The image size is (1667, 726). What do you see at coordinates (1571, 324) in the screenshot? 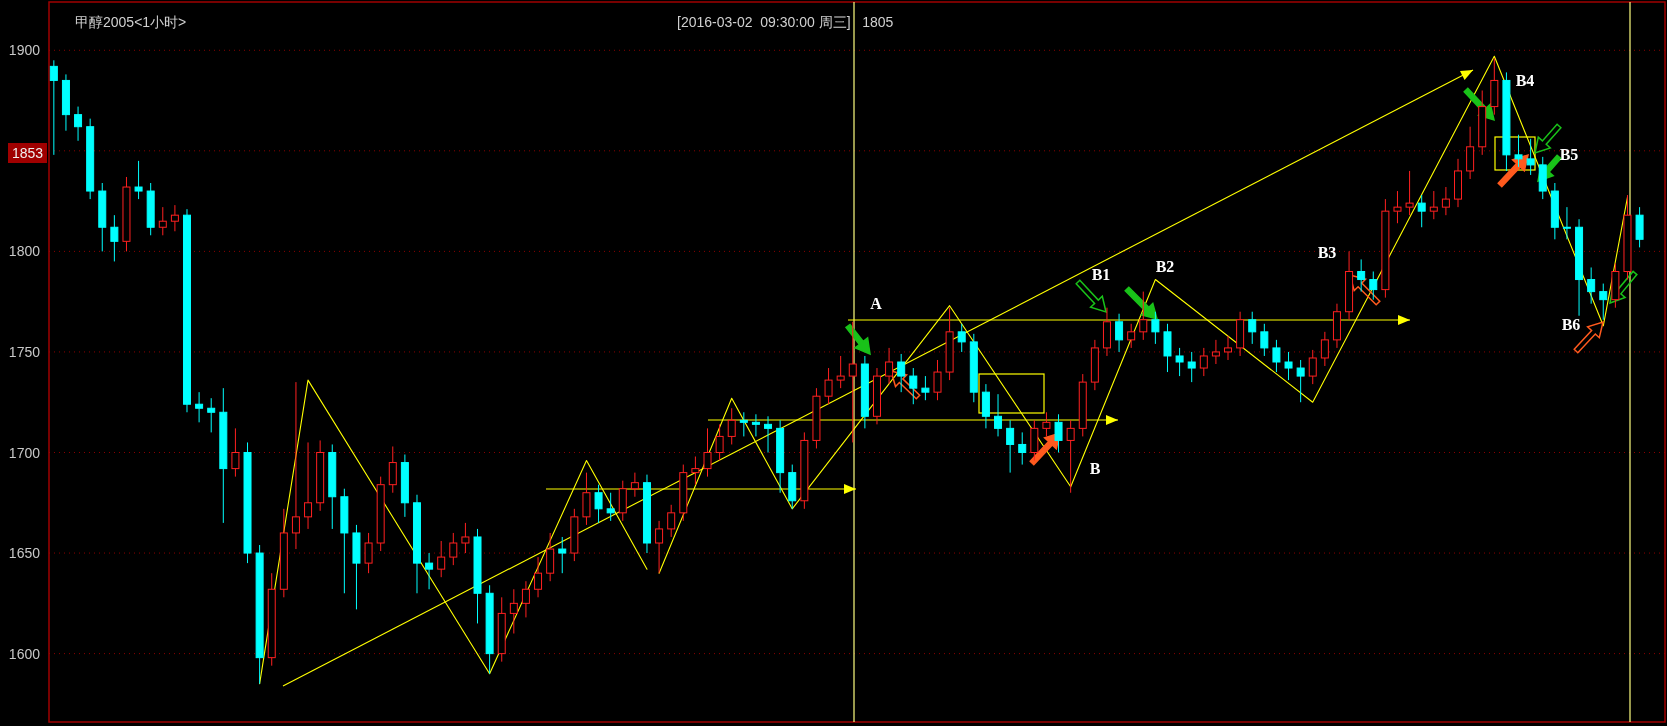
I see `annotation: B6` at bounding box center [1571, 324].